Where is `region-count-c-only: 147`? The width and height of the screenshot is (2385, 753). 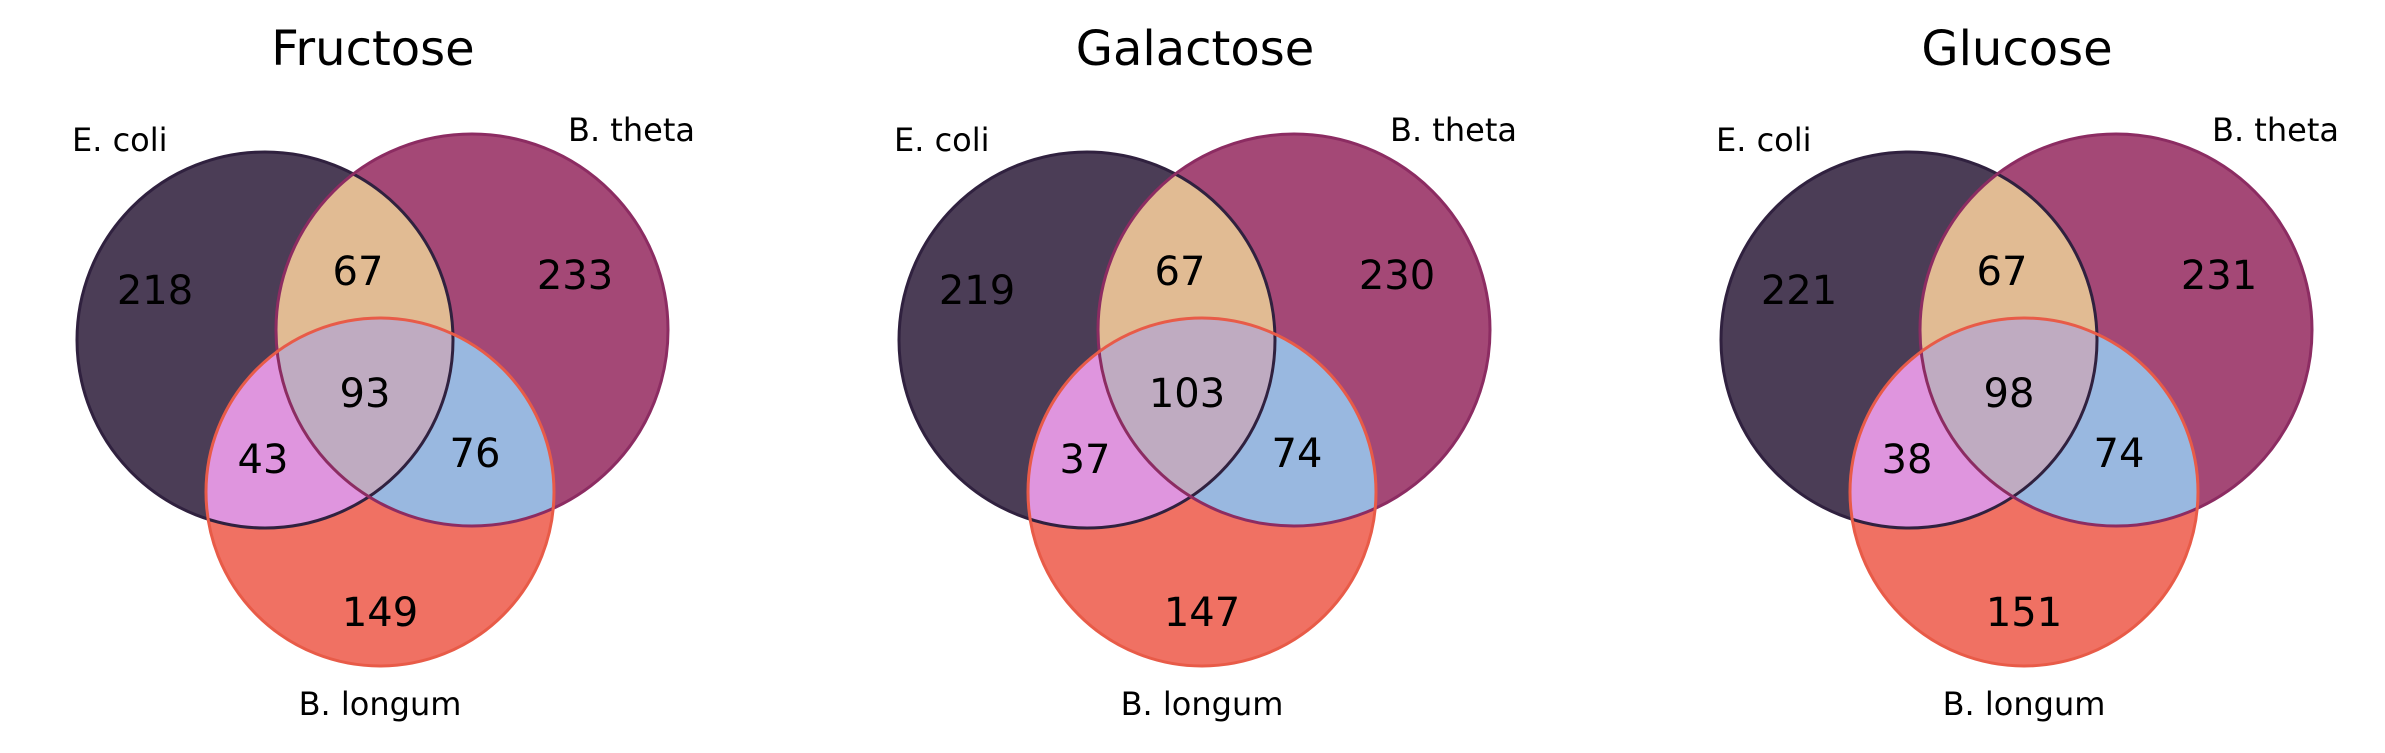
region-count-c-only: 147 is located at coordinates (1202, 613).